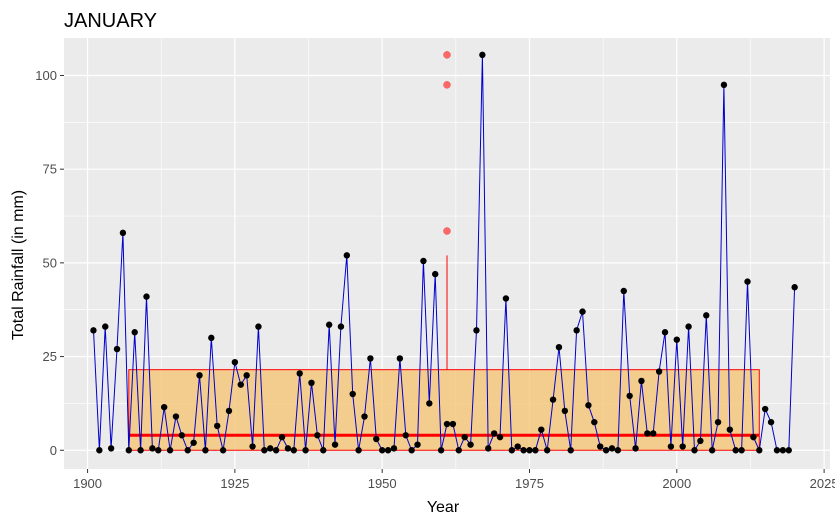 The width and height of the screenshot is (835, 525). I want to click on x-tick-label: 2025, so click(822, 483).